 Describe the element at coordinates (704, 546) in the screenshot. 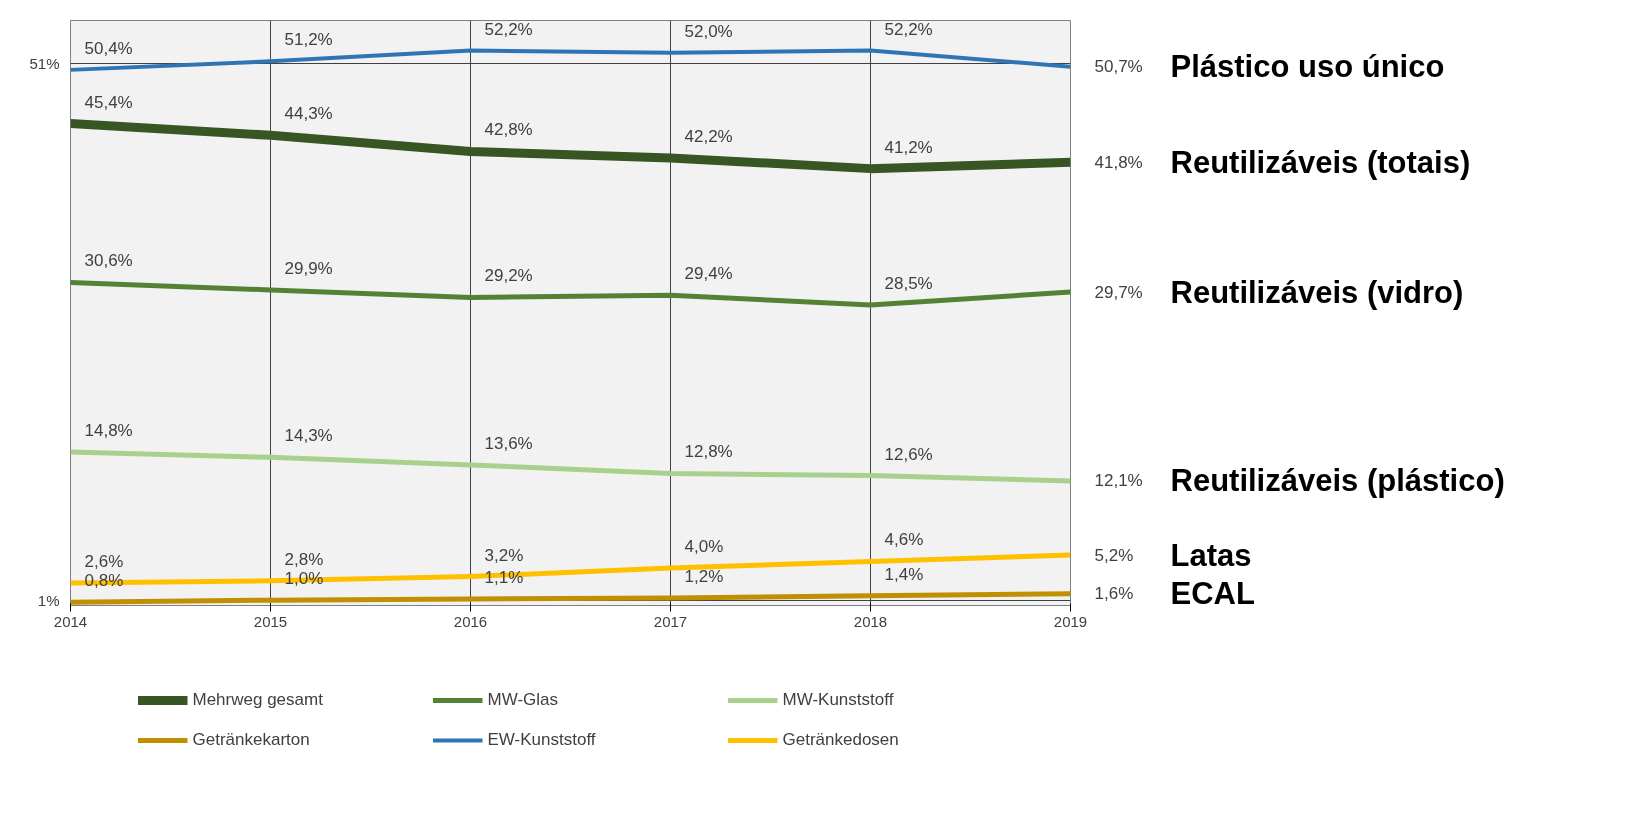

I see `data-label: 4,0%` at that location.